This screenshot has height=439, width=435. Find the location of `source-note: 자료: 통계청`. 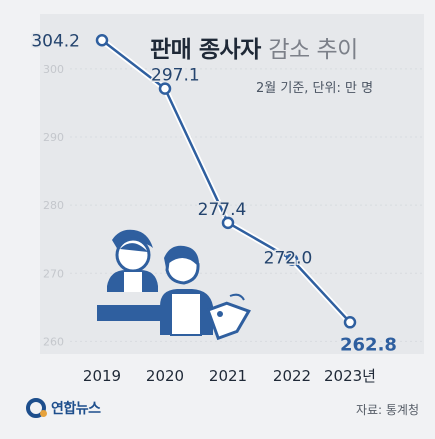

source-note: 자료: 통계청 is located at coordinates (387, 410).